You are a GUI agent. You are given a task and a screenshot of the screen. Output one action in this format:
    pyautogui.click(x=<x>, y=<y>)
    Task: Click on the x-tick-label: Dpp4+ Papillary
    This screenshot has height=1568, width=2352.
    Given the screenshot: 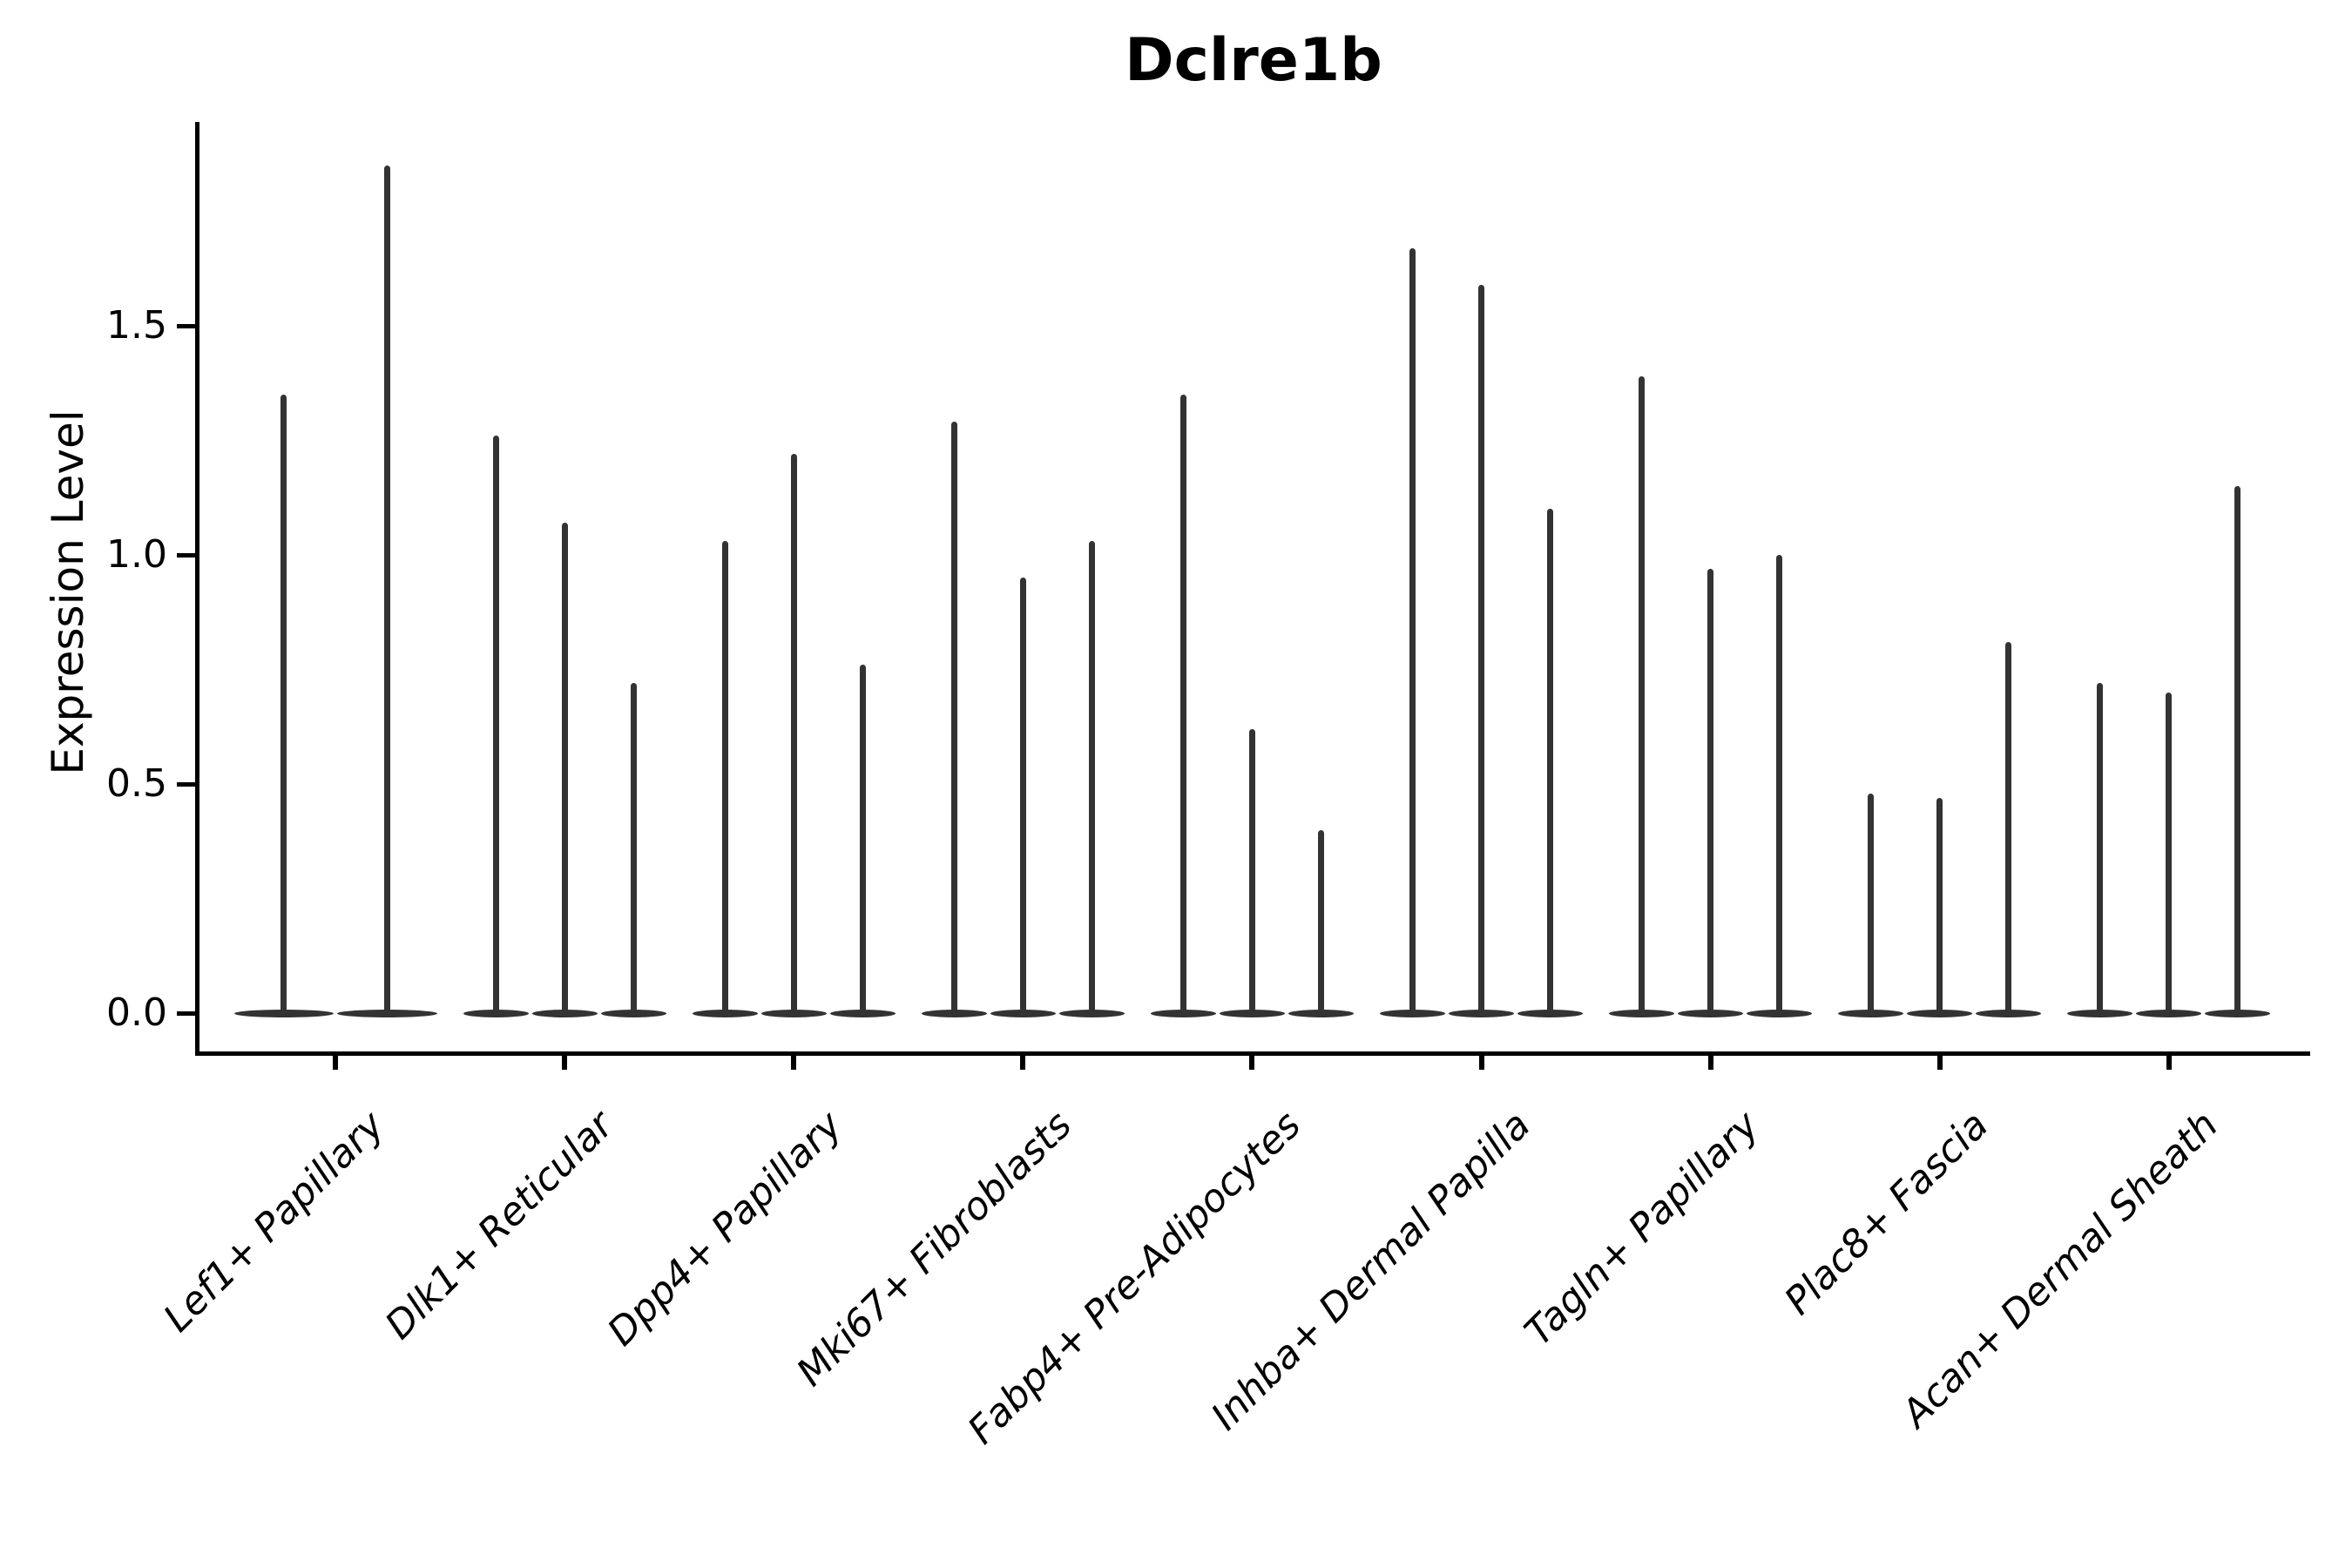 What is the action you would take?
    pyautogui.click(x=726, y=1229)
    